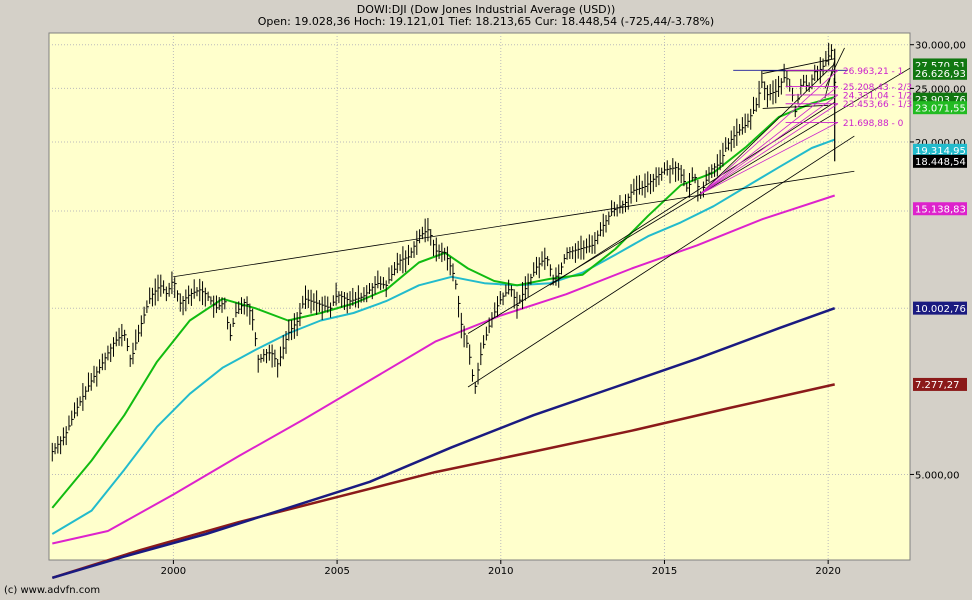 Image resolution: width=972 pixels, height=600 pixels. I want to click on price-label: 15.138,83, so click(940, 210).